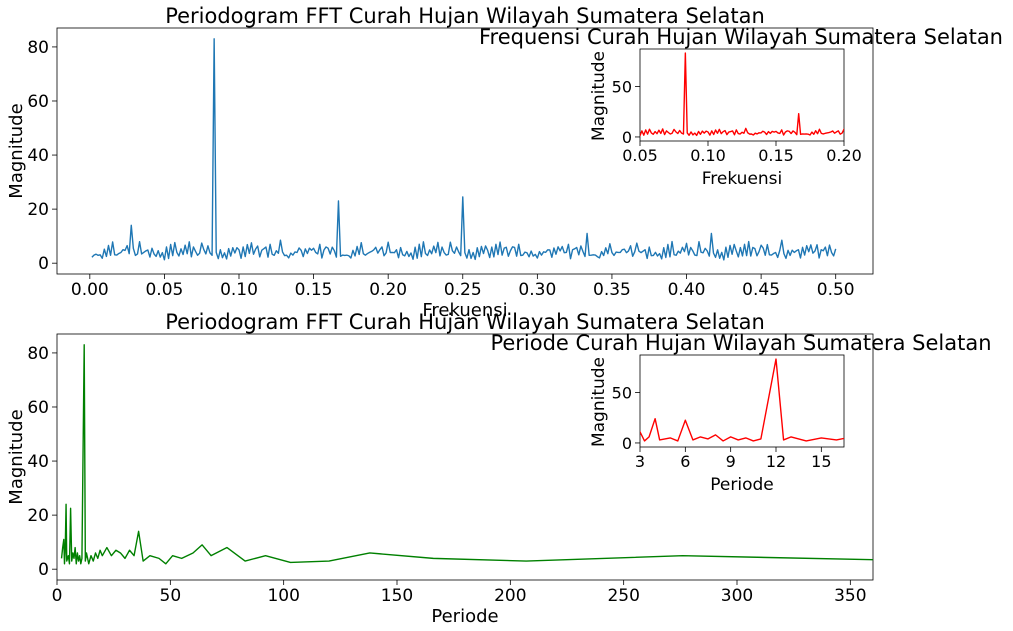 This screenshot has width=1013, height=631. I want to click on period-main-x-tick-label: 350, so click(850, 596).